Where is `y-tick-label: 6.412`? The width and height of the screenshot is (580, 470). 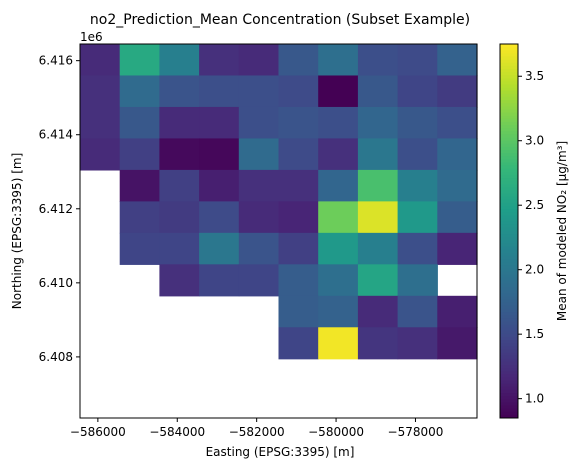 y-tick-label: 6.412 is located at coordinates (56, 209).